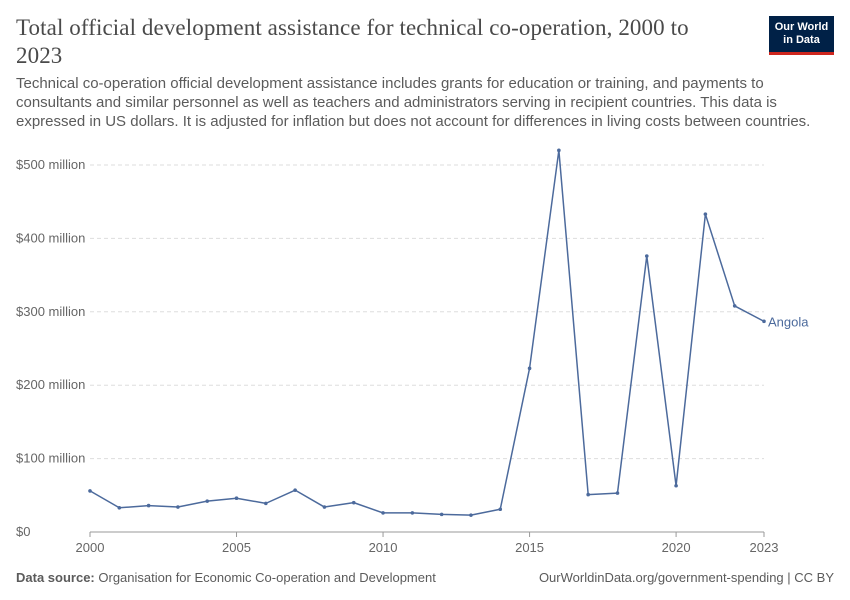  I want to click on x-tick-label: 2005, so click(236, 547).